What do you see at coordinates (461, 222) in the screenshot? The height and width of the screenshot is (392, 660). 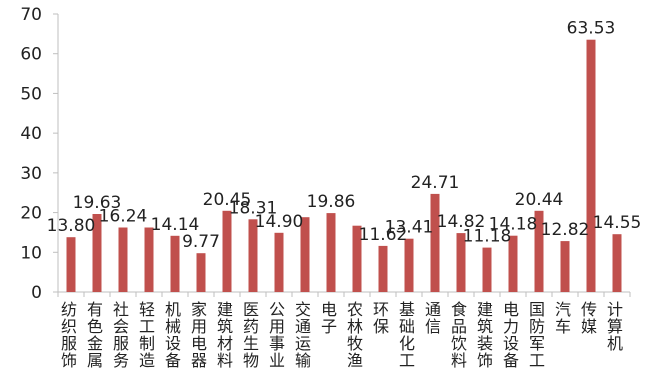 I see `data-label: 14.82` at bounding box center [461, 222].